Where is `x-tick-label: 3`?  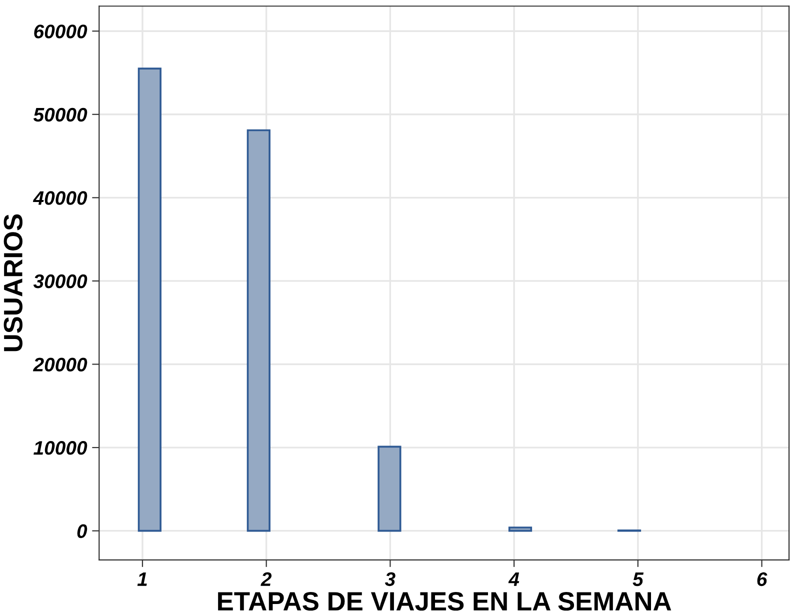
x-tick-label: 3 is located at coordinates (390, 579).